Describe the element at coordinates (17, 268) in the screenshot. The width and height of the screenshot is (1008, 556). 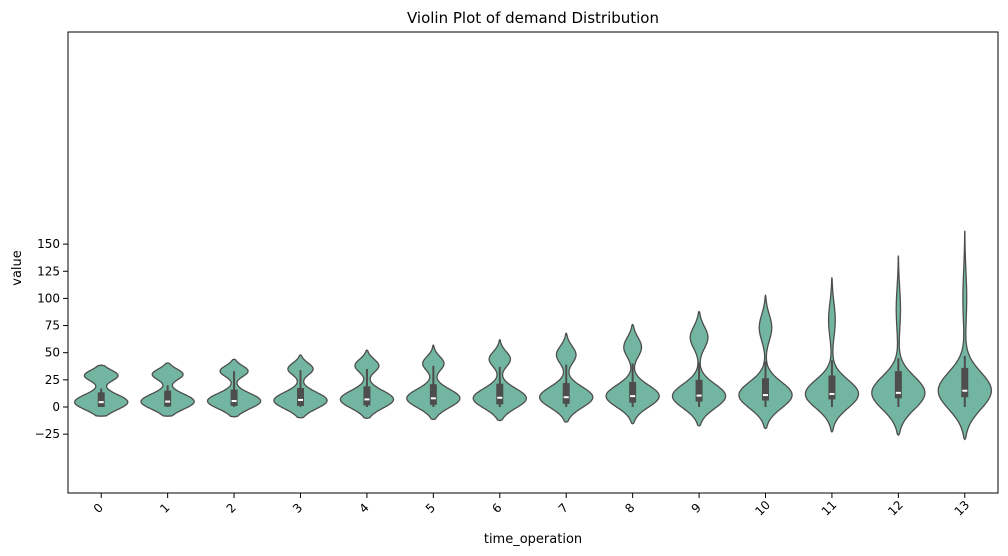
I see `y-axis-label: value` at that location.